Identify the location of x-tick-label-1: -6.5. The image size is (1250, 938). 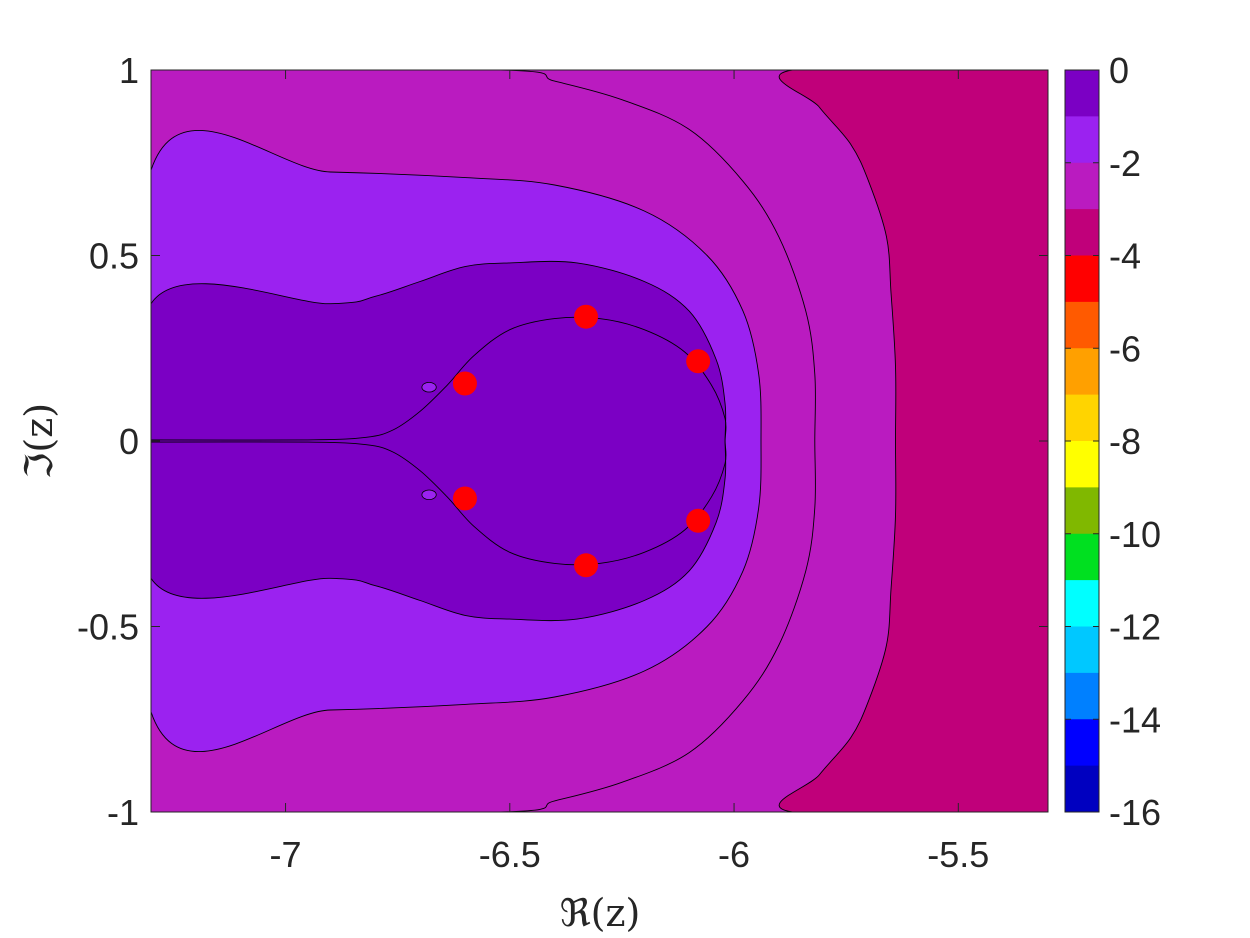
(510, 854).